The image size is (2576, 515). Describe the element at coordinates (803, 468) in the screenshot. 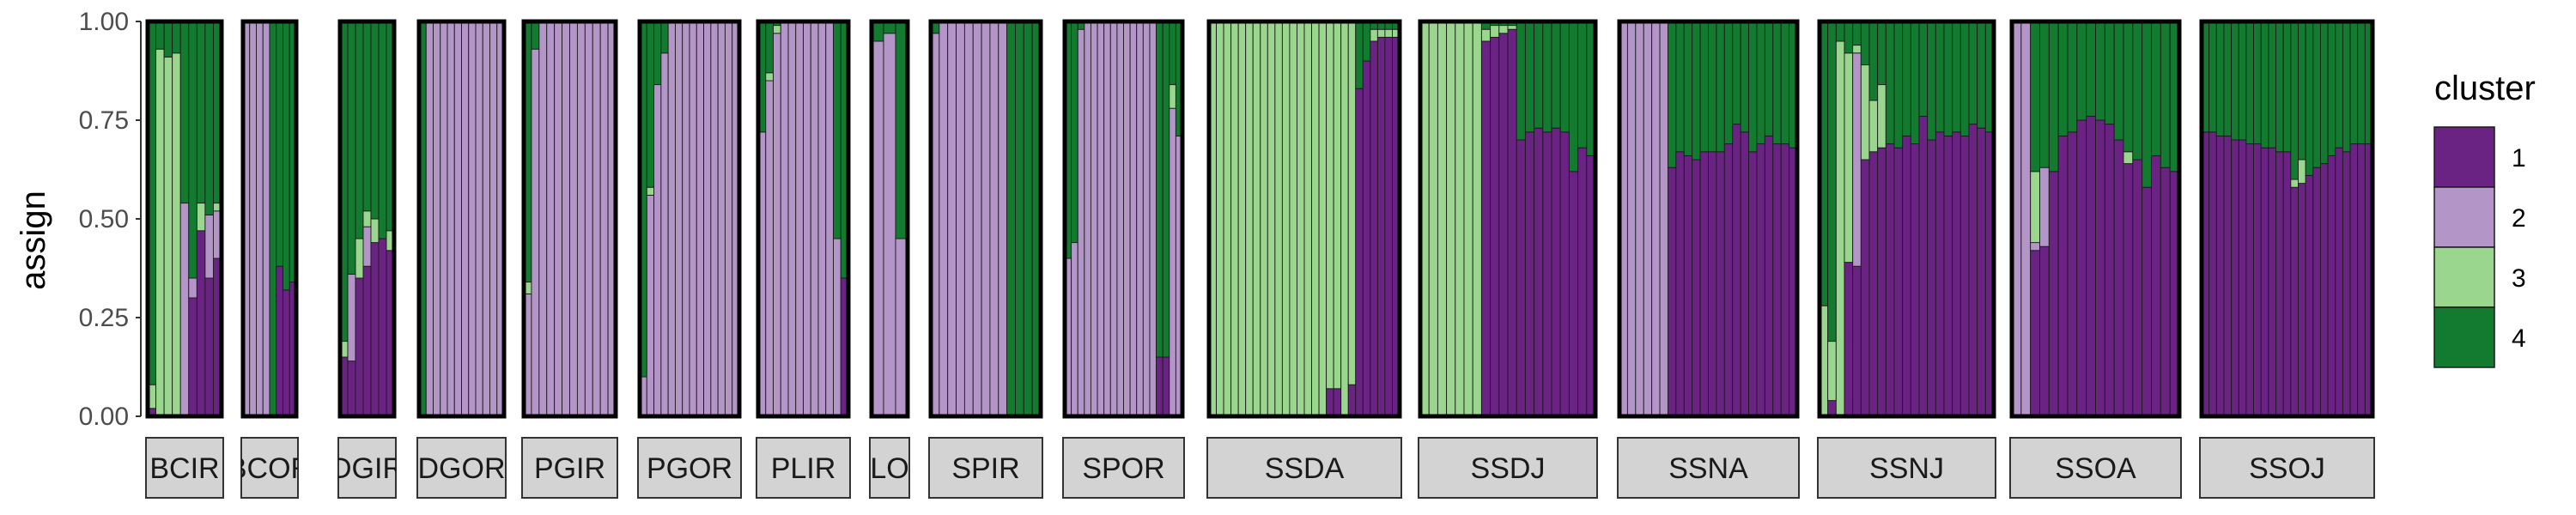

I see `strip-label: PLIR` at that location.